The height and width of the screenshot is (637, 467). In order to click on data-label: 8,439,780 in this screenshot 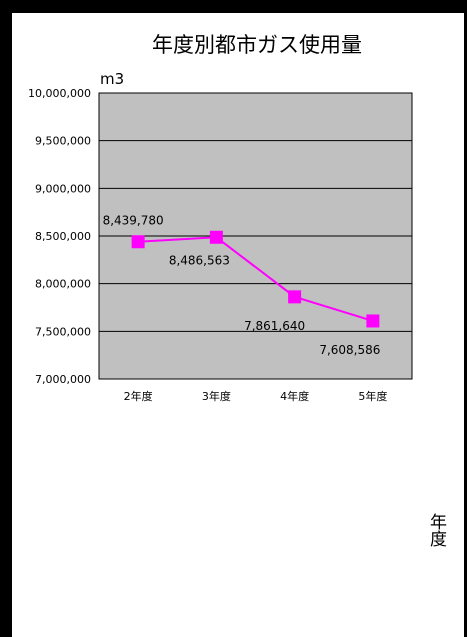, I will do `click(133, 221)`.